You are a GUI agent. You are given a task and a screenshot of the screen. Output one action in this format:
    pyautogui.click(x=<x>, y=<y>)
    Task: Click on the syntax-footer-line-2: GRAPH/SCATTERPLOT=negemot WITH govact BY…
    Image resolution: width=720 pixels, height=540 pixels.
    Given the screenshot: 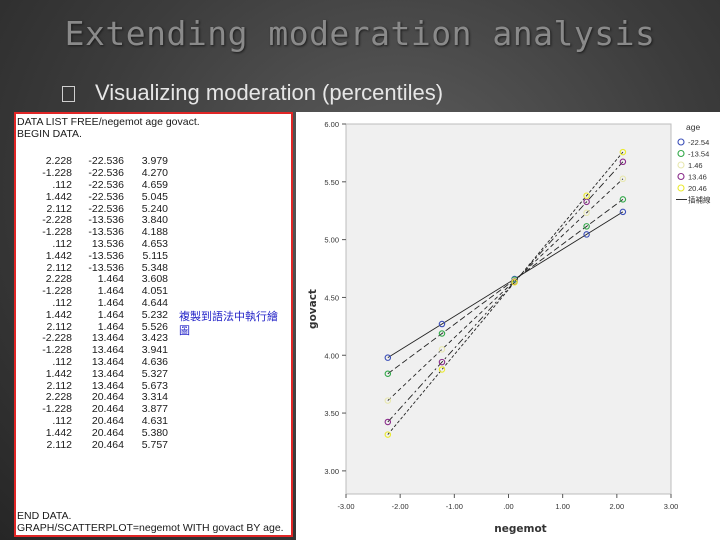 What is the action you would take?
    pyautogui.click(x=150, y=528)
    